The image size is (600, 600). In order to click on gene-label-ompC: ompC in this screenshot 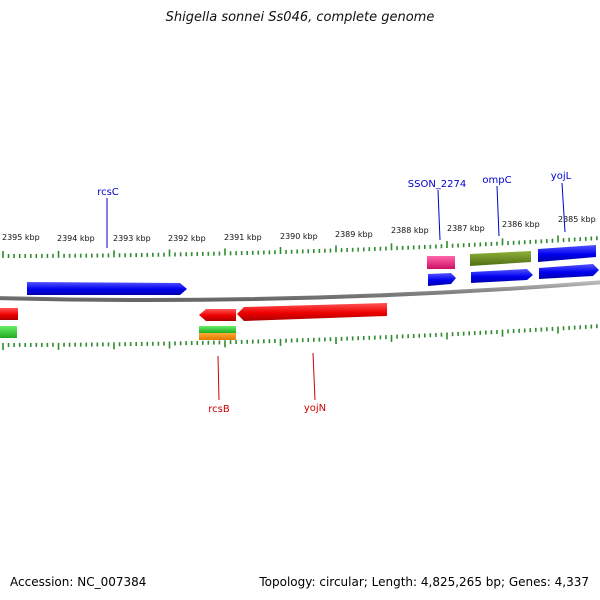, I will do `click(496, 180)`.